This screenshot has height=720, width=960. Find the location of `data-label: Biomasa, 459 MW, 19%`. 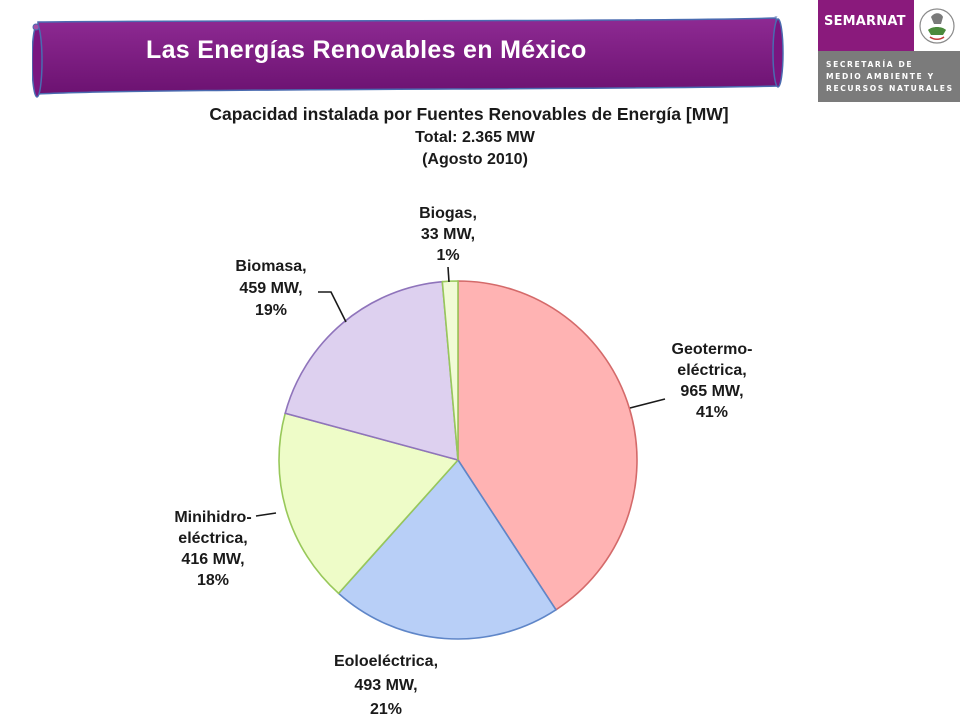

data-label: Biomasa, 459 MW, 19% is located at coordinates (270, 288).